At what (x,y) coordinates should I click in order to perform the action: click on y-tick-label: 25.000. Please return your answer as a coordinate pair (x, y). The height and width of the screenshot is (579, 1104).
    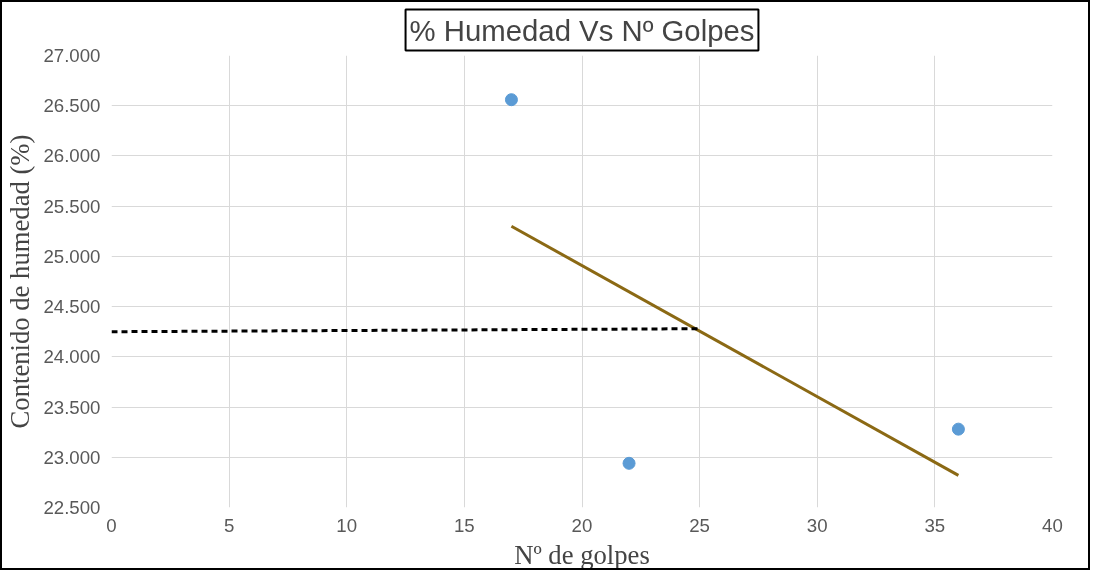
    Looking at the image, I should click on (72, 256).